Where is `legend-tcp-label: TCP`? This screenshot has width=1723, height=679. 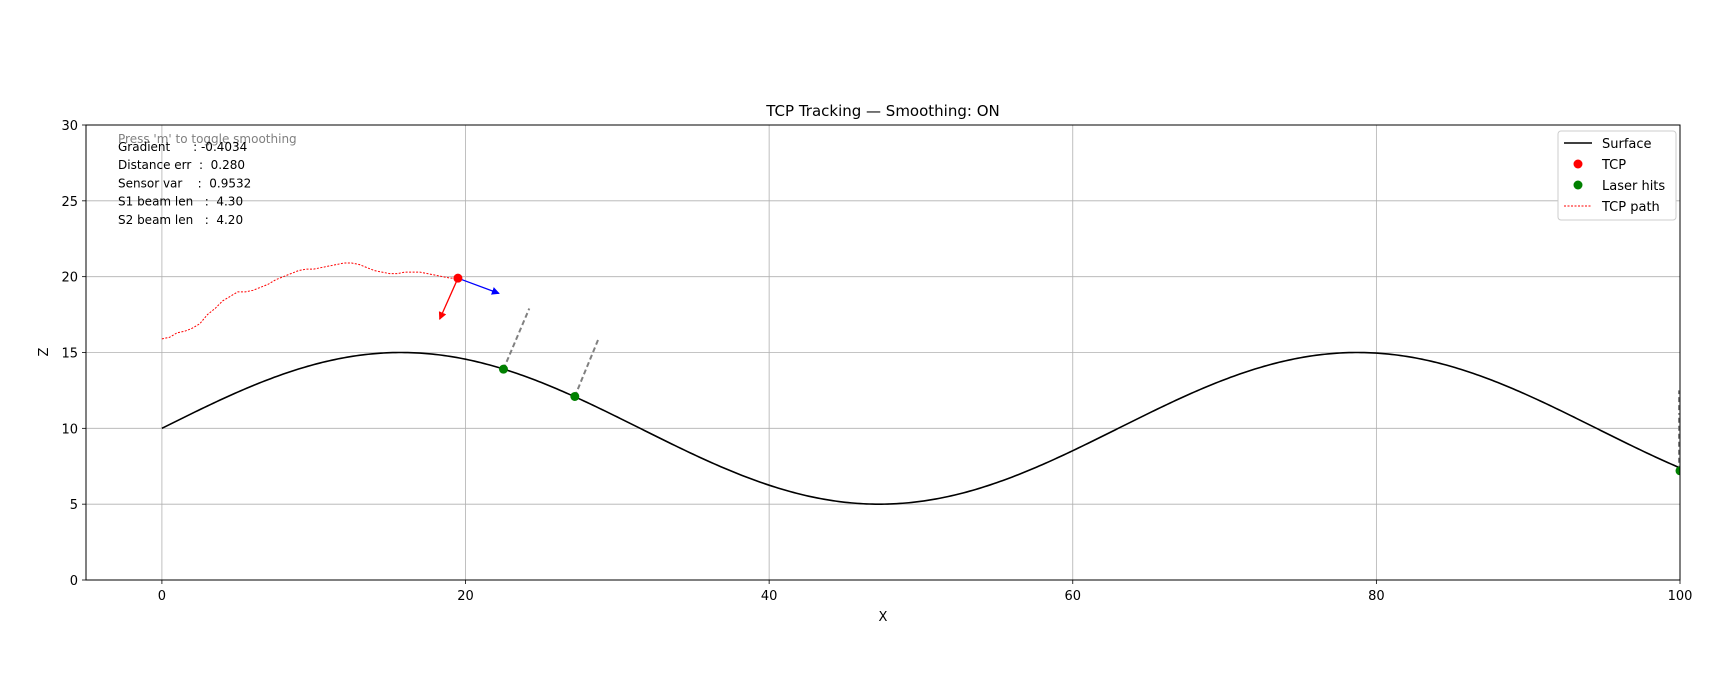
legend-tcp-label: TCP is located at coordinates (1613, 165).